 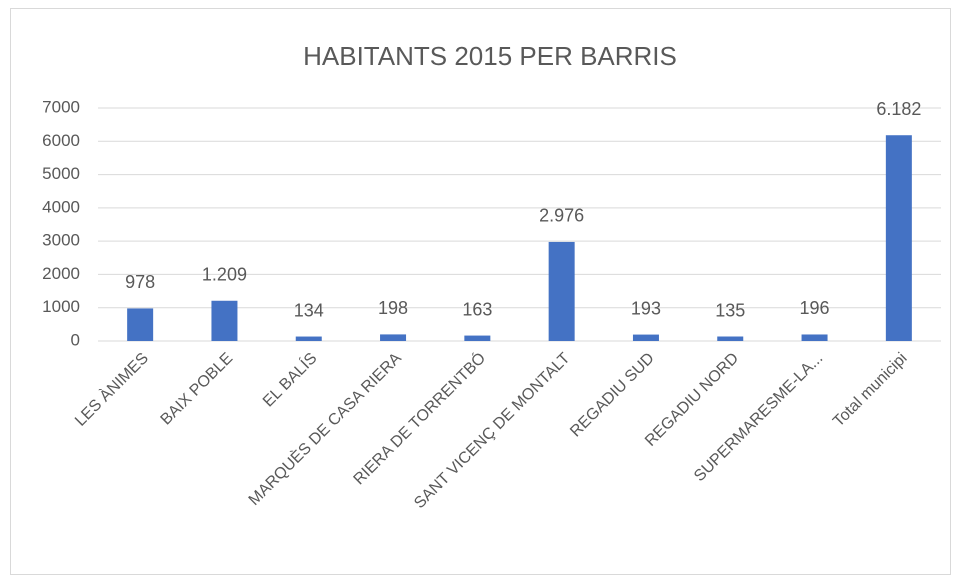 I want to click on value-label: 163, so click(x=477, y=309).